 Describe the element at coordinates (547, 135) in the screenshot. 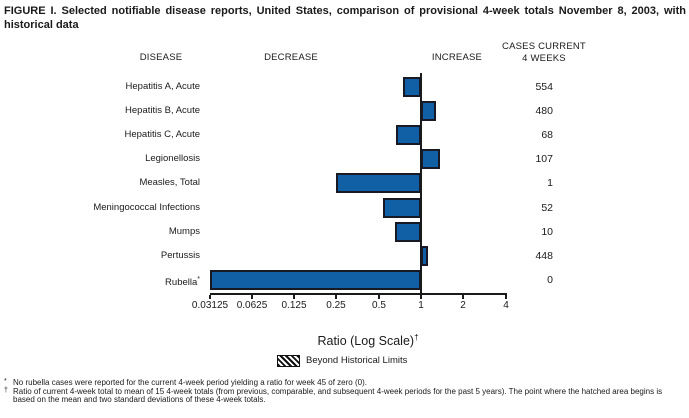

I see `cases-current-value: 68` at that location.